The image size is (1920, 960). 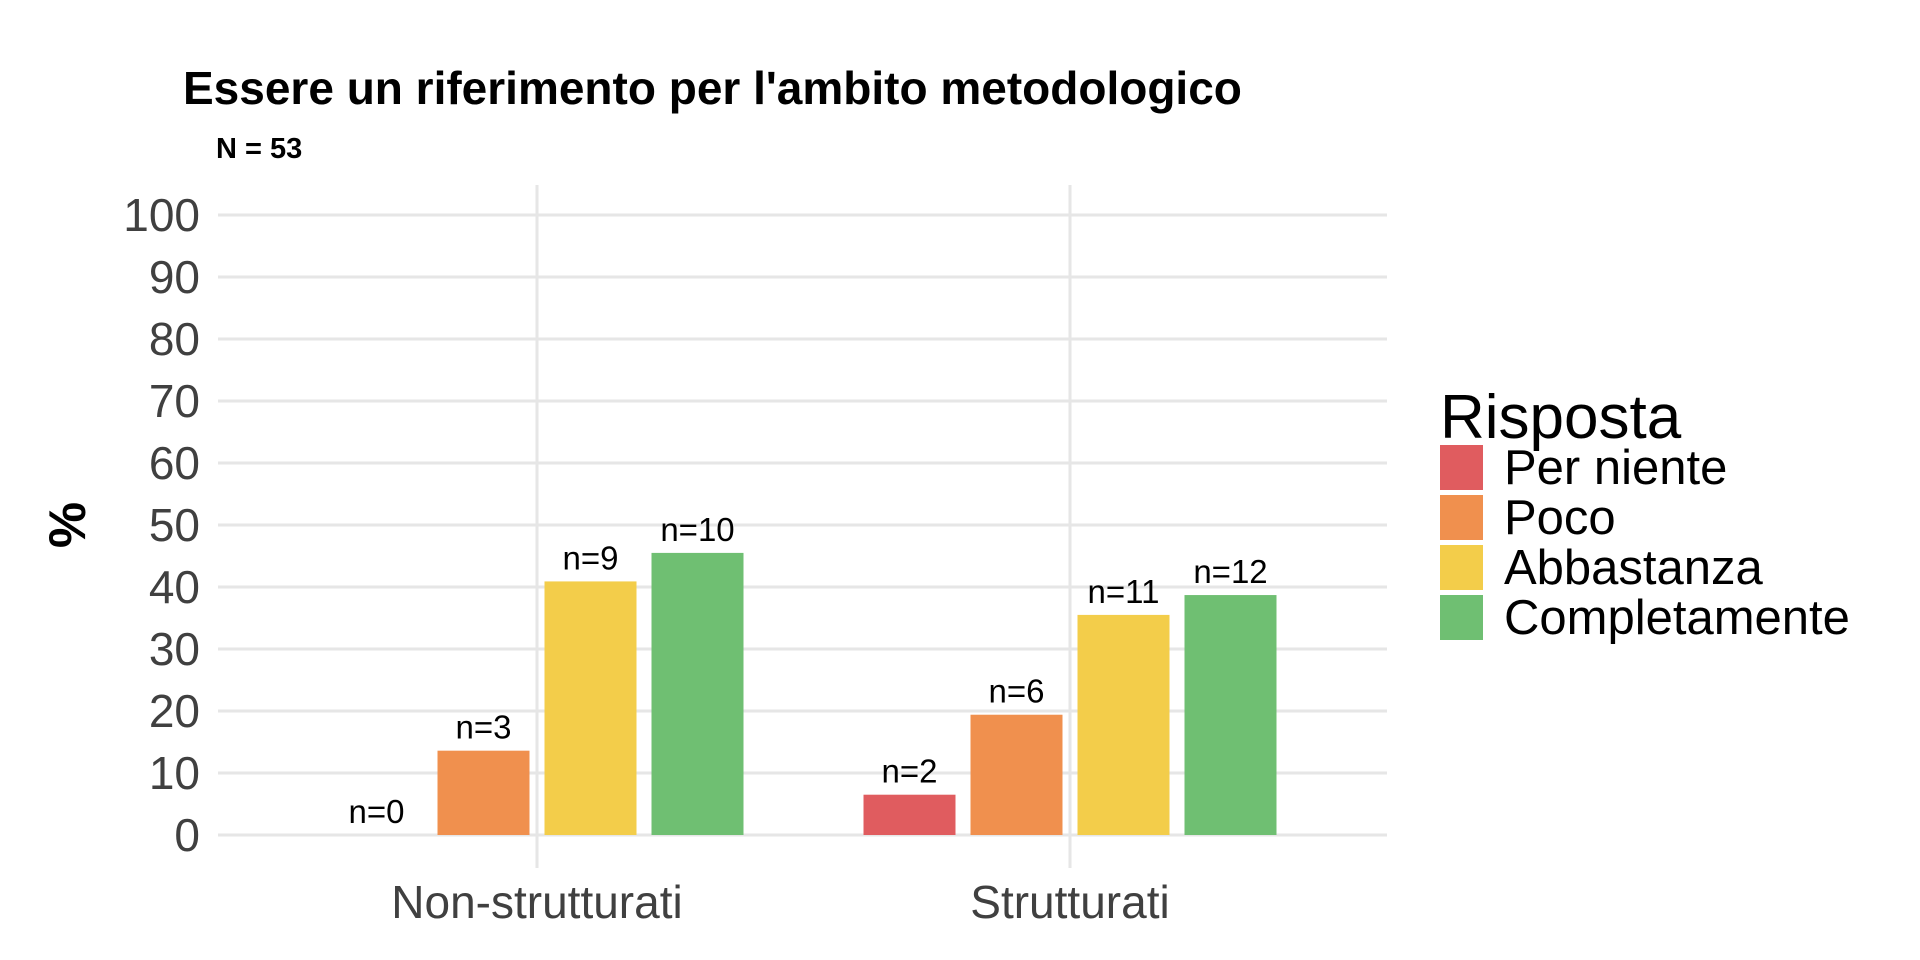 What do you see at coordinates (1634, 568) in the screenshot?
I see `legend-label: Abbastanza` at bounding box center [1634, 568].